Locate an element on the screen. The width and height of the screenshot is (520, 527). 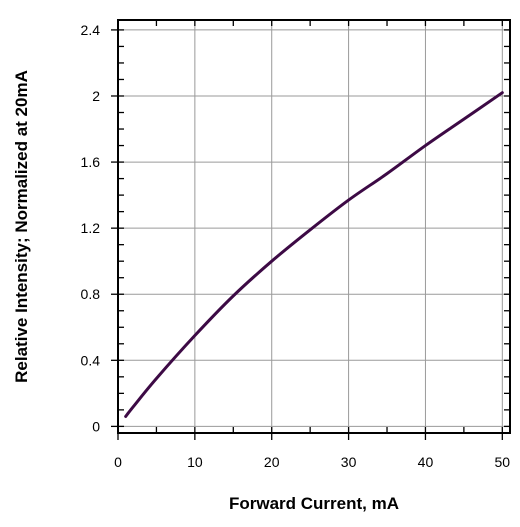
y-tick-label: 2 is located at coordinates (96, 96).